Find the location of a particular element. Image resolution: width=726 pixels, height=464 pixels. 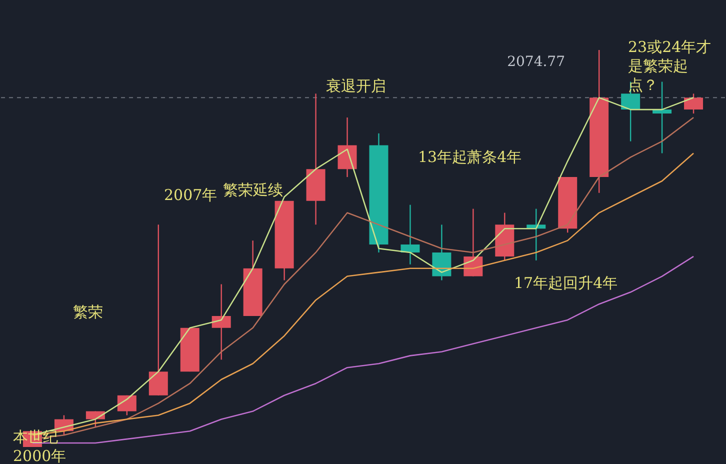

annotation: 繁荣 is located at coordinates (88, 312).